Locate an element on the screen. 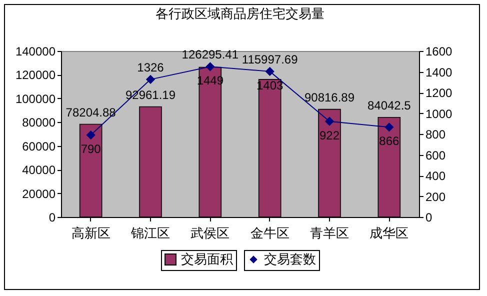 The width and height of the screenshot is (487, 296). data-label: 115997.69 is located at coordinates (270, 59).